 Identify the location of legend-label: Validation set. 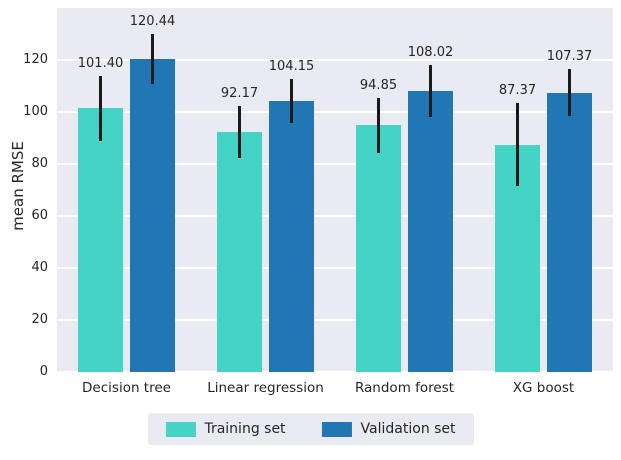
(408, 429).